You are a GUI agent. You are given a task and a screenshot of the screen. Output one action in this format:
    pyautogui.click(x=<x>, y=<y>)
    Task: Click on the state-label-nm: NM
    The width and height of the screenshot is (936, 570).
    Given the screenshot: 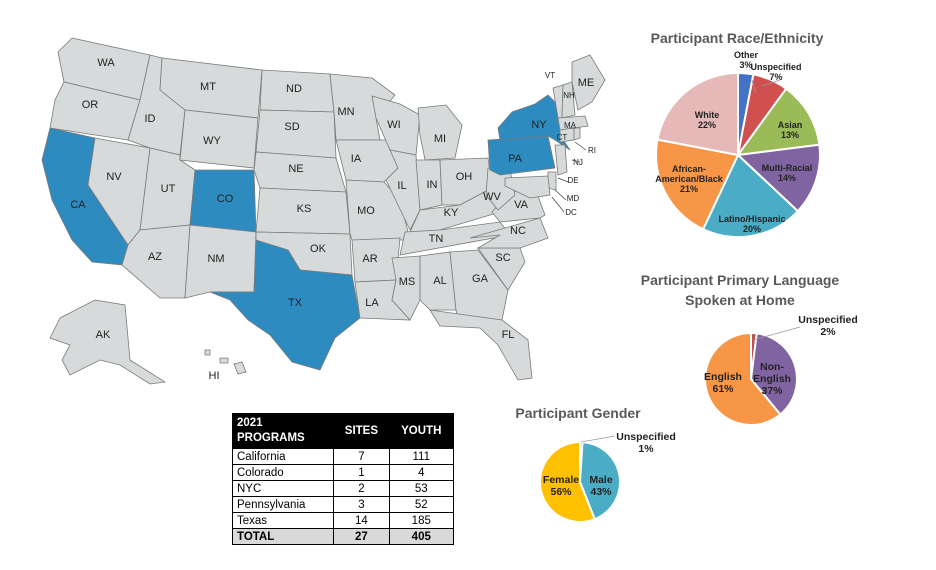 What is the action you would take?
    pyautogui.click(x=215, y=259)
    